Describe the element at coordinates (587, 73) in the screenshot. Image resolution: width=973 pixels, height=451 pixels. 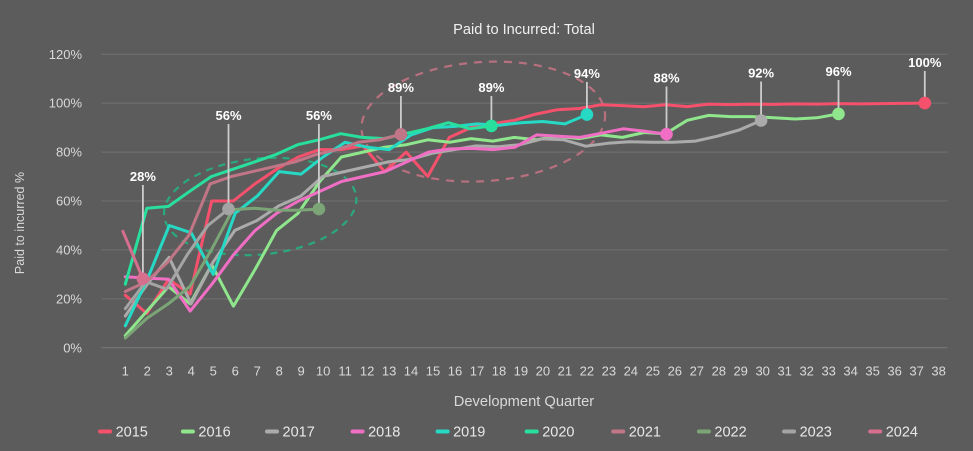
I see `svg-text: 94%` at that location.